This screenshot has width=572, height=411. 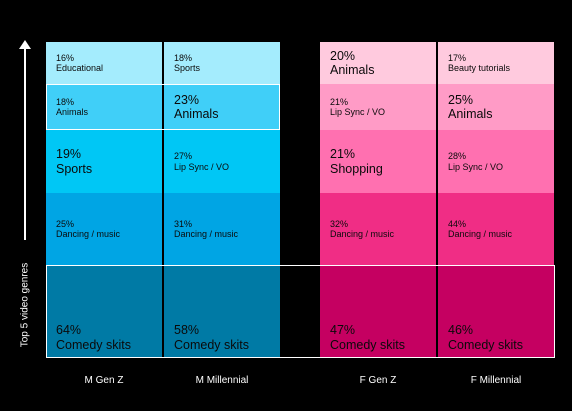 I want to click on cell-f-millennial-beauty-tutorials: 17% Beauty tutorials, so click(x=496, y=63).